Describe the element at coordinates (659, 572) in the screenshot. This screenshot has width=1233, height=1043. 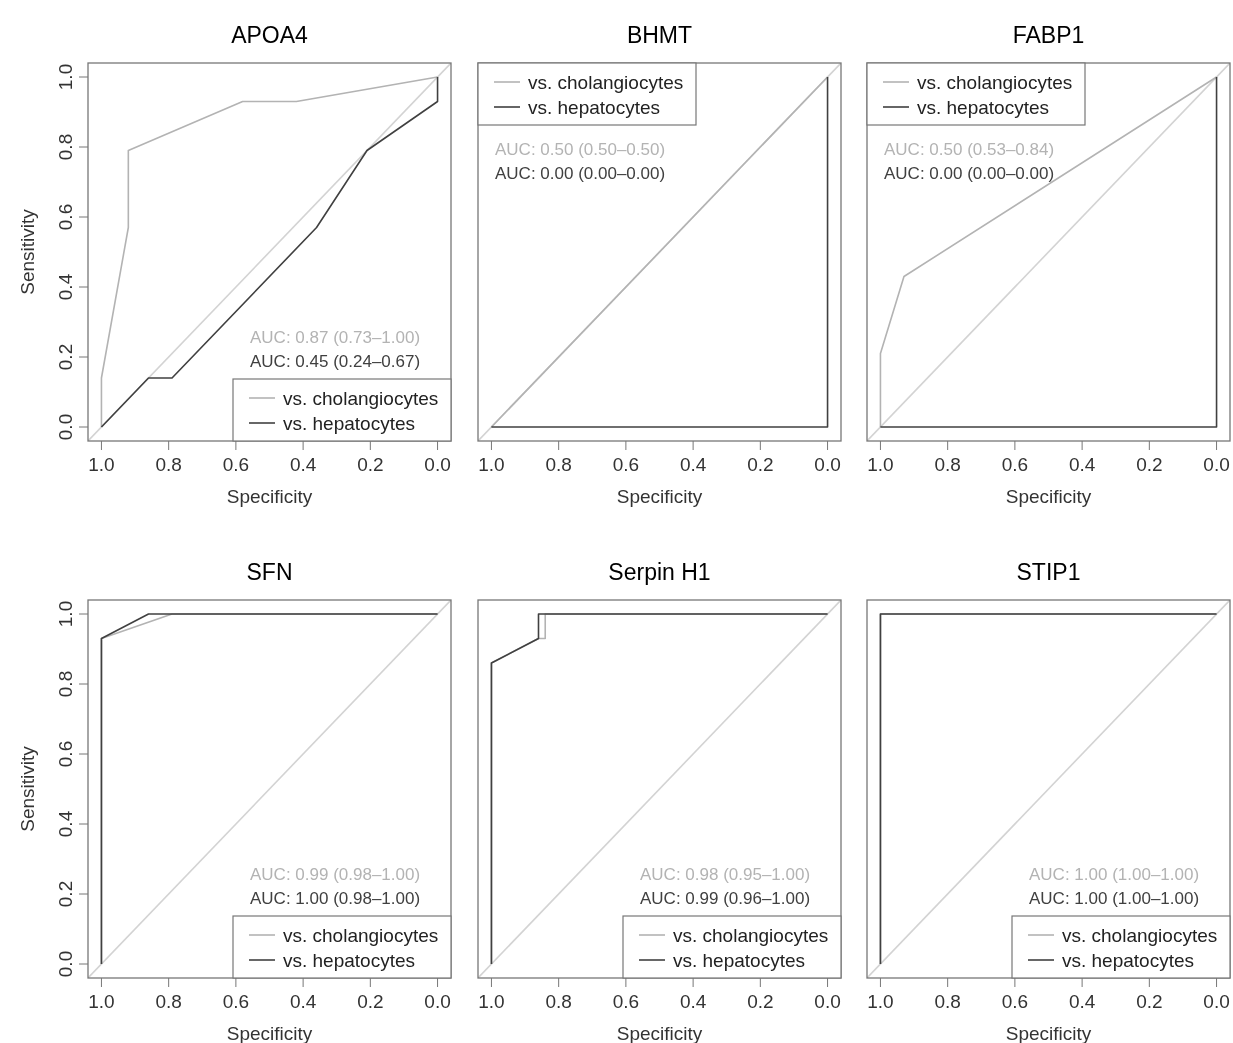
I see `chart-title: Serpin H1` at that location.